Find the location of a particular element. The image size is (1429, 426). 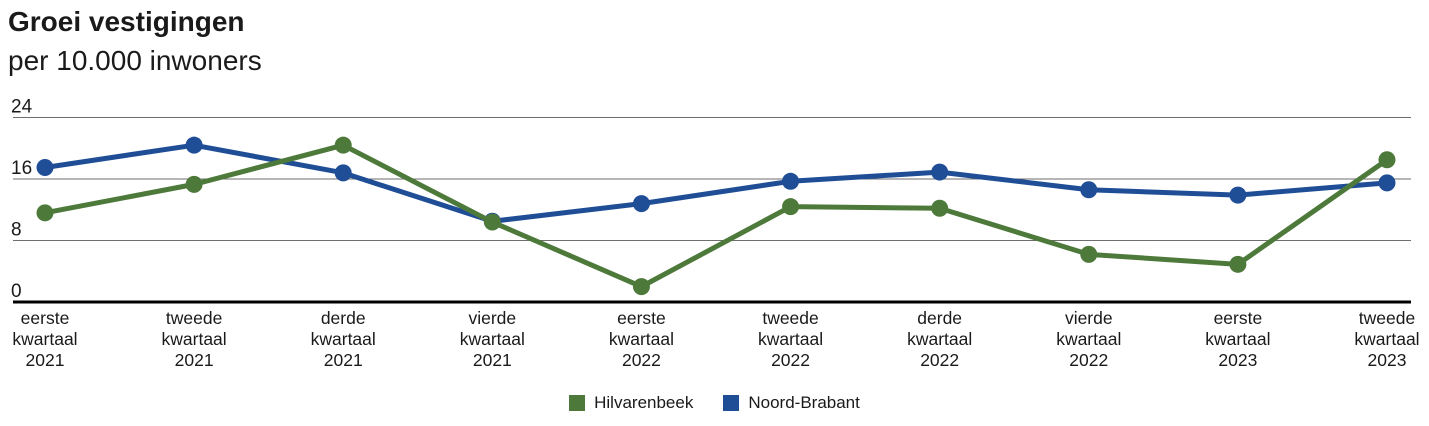

legend-item-hilvarenbeek: Hilvarenbeek is located at coordinates (631, 403).